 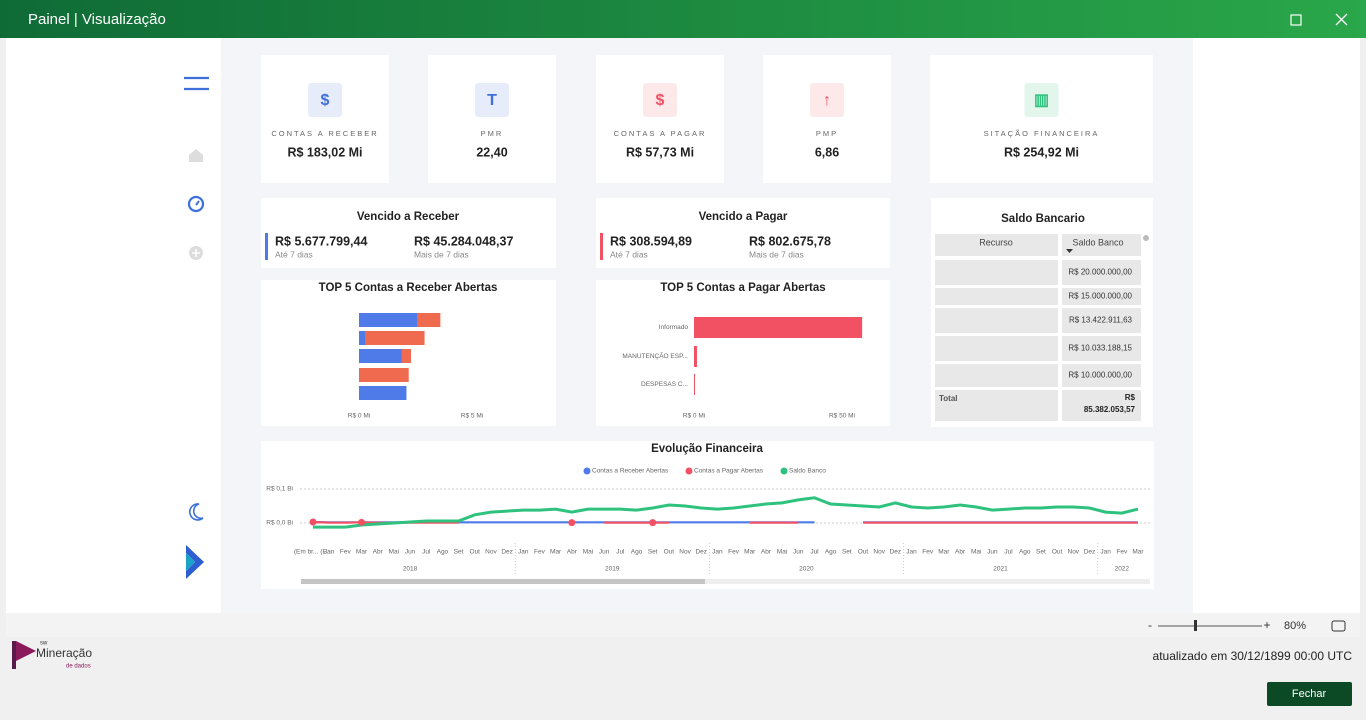 What do you see at coordinates (507, 552) in the screenshot?
I see `x-tick-label: Dez` at bounding box center [507, 552].